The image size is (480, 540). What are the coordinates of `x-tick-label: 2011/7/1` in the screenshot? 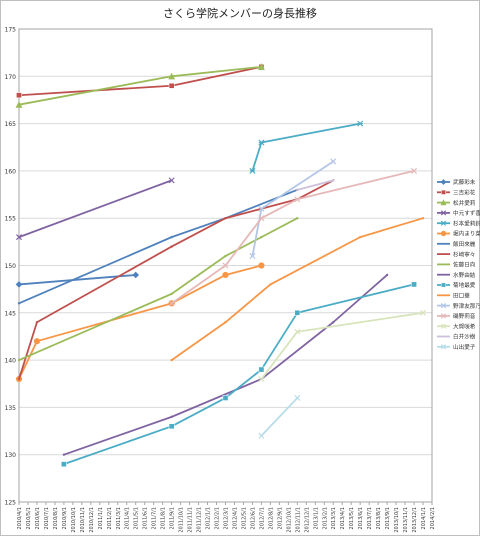 It's located at (155, 518).